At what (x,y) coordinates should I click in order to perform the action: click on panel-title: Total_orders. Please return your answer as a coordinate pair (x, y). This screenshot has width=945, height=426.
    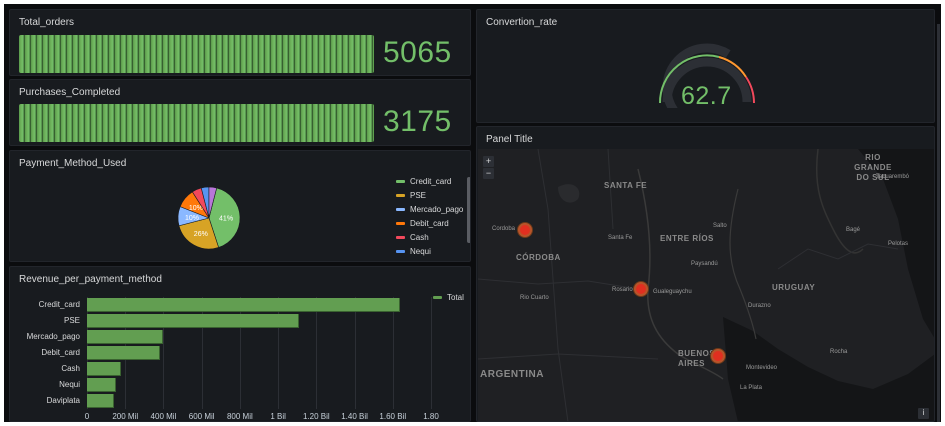
    Looking at the image, I should click on (47, 22).